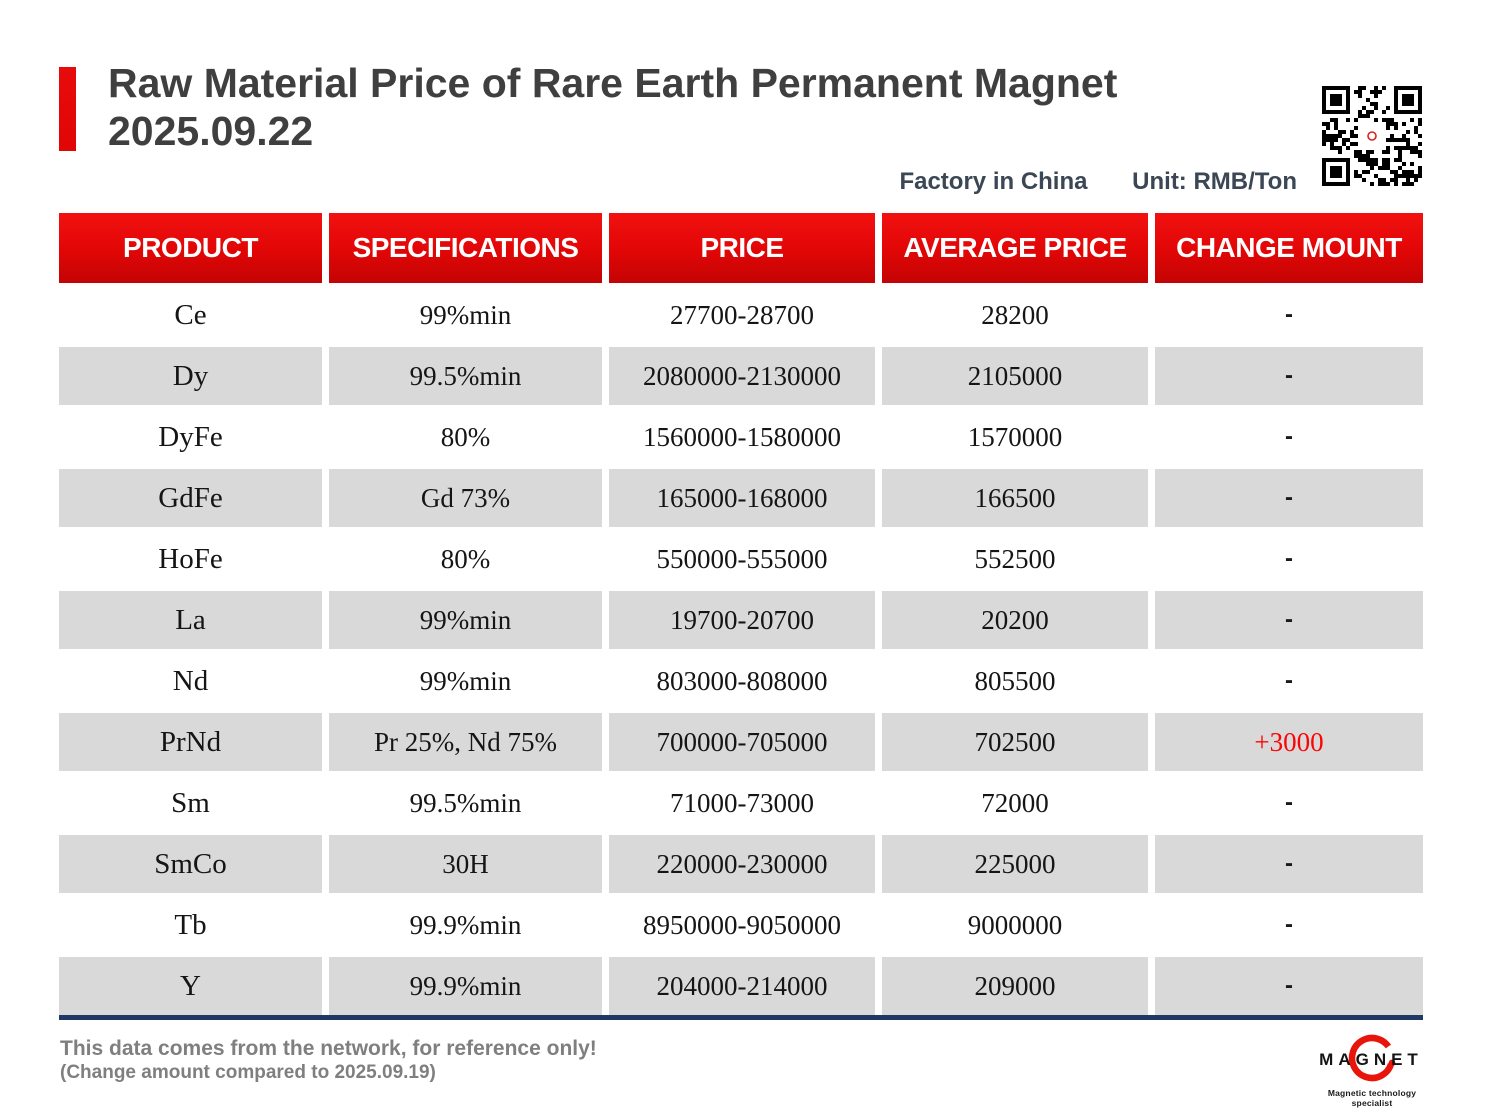  What do you see at coordinates (742, 681) in the screenshot?
I see `cell-price: 803000-808000` at bounding box center [742, 681].